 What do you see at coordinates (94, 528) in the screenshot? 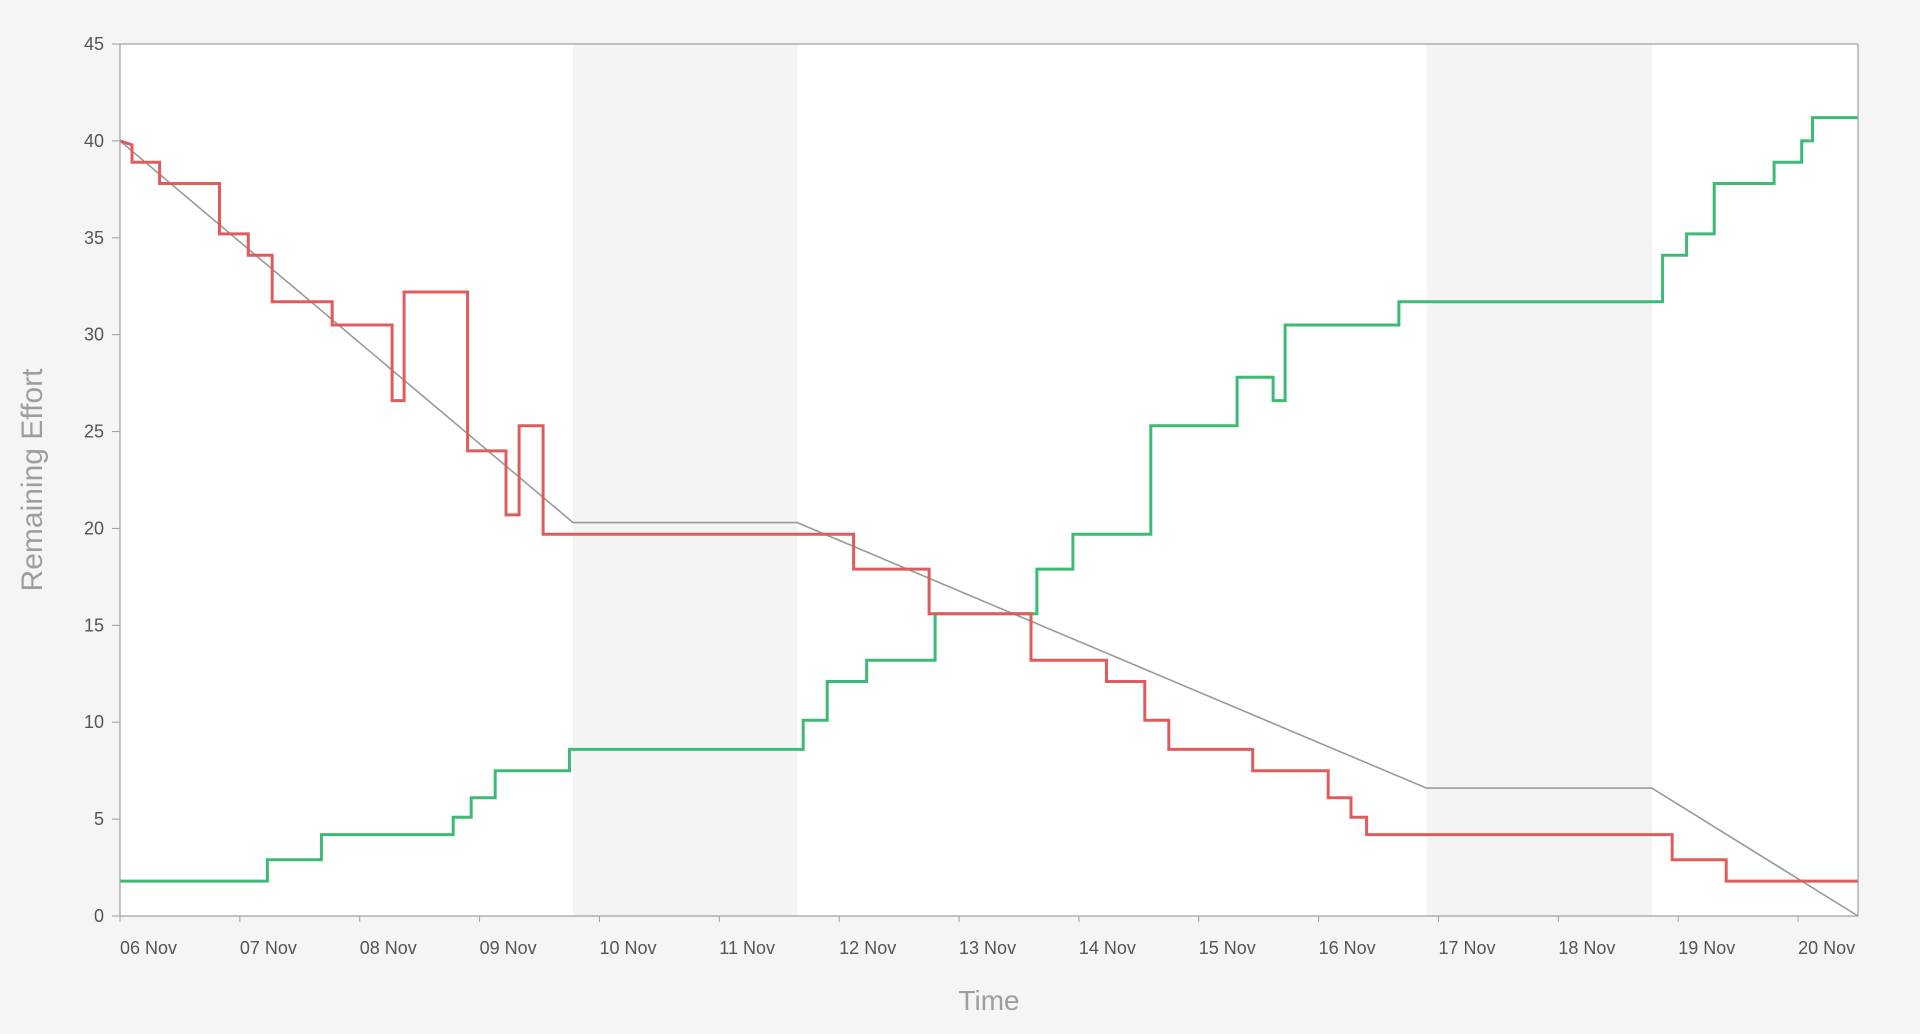
I see `y-tick-label: 20` at bounding box center [94, 528].